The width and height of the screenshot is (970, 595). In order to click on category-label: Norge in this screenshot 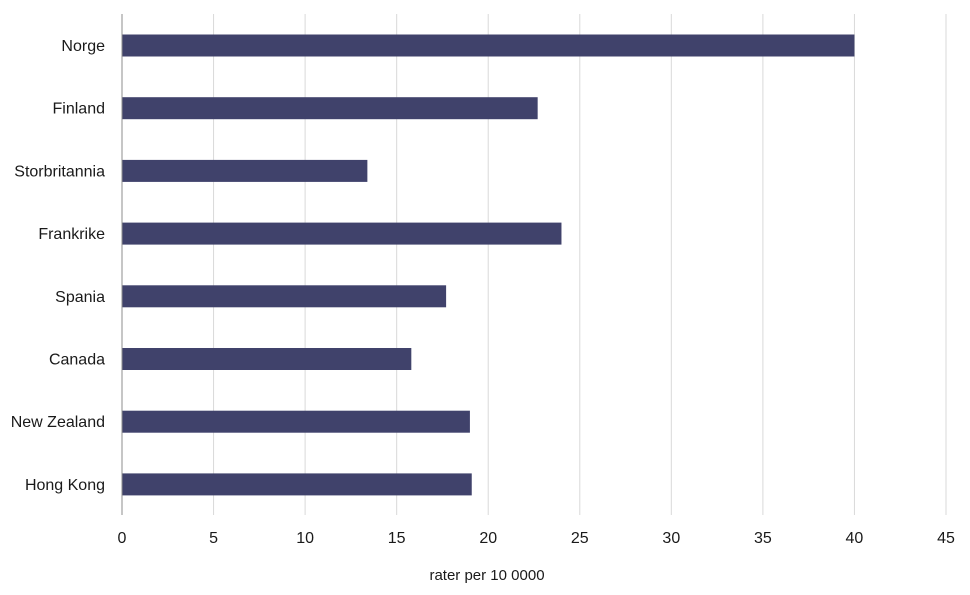, I will do `click(83, 46)`.